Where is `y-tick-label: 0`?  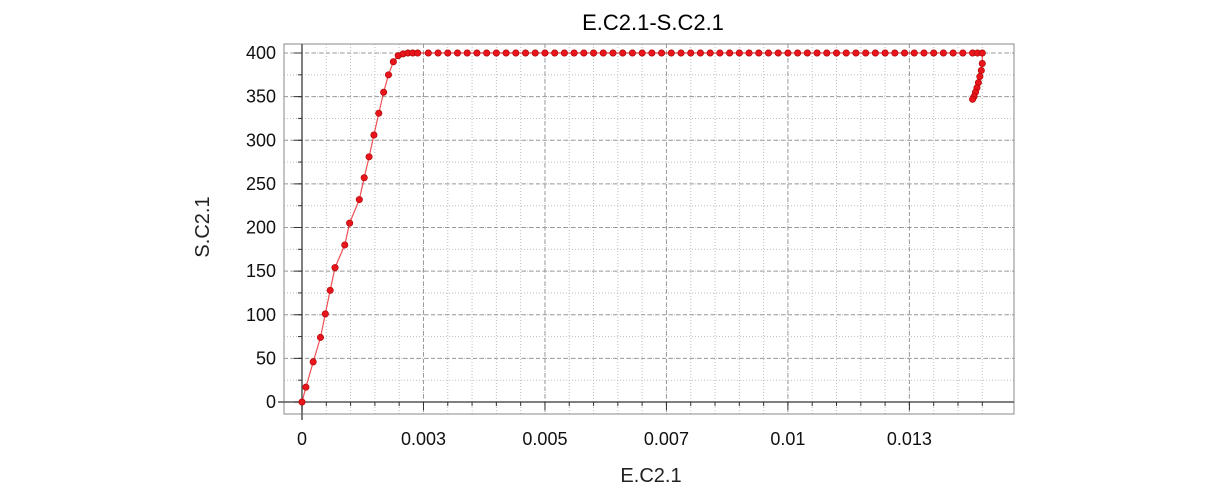 y-tick-label: 0 is located at coordinates (271, 402).